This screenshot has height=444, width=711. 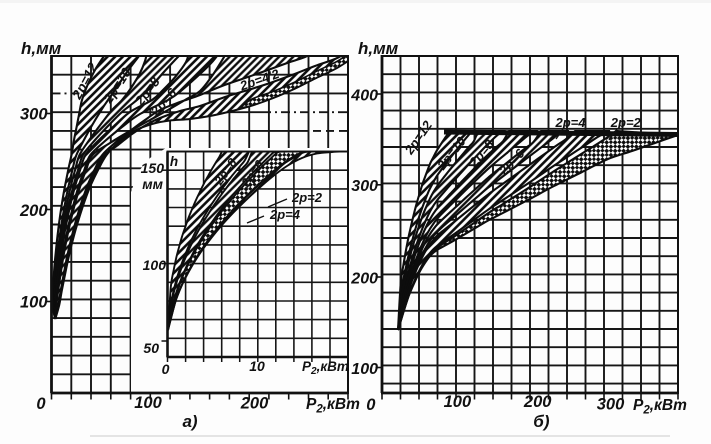 What do you see at coordinates (364, 96) in the screenshot?
I see `svg-text: 400` at bounding box center [364, 96].